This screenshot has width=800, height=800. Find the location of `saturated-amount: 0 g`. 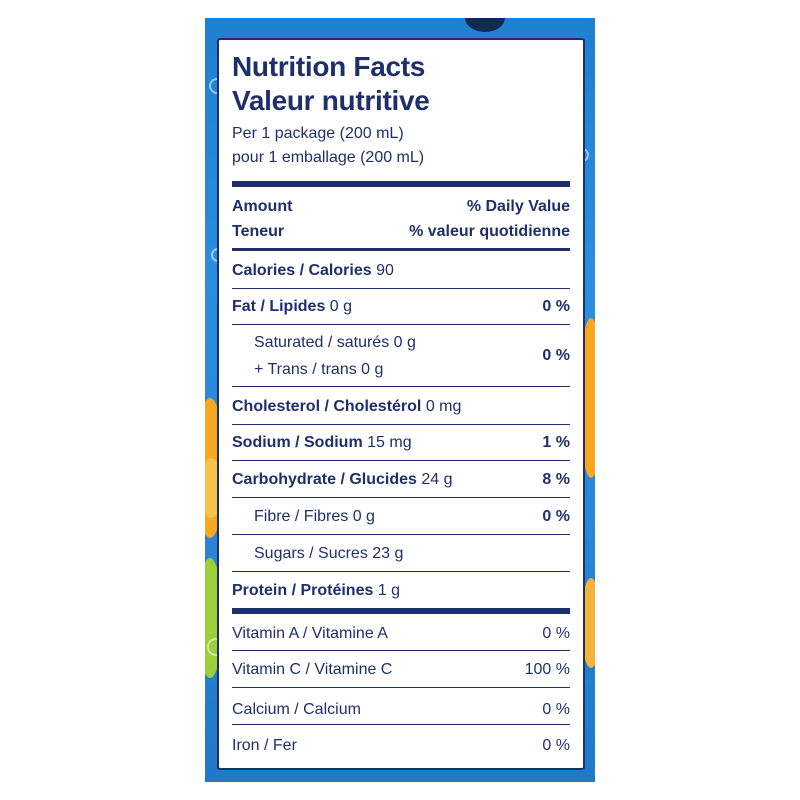

saturated-amount: 0 g is located at coordinates (404, 342).